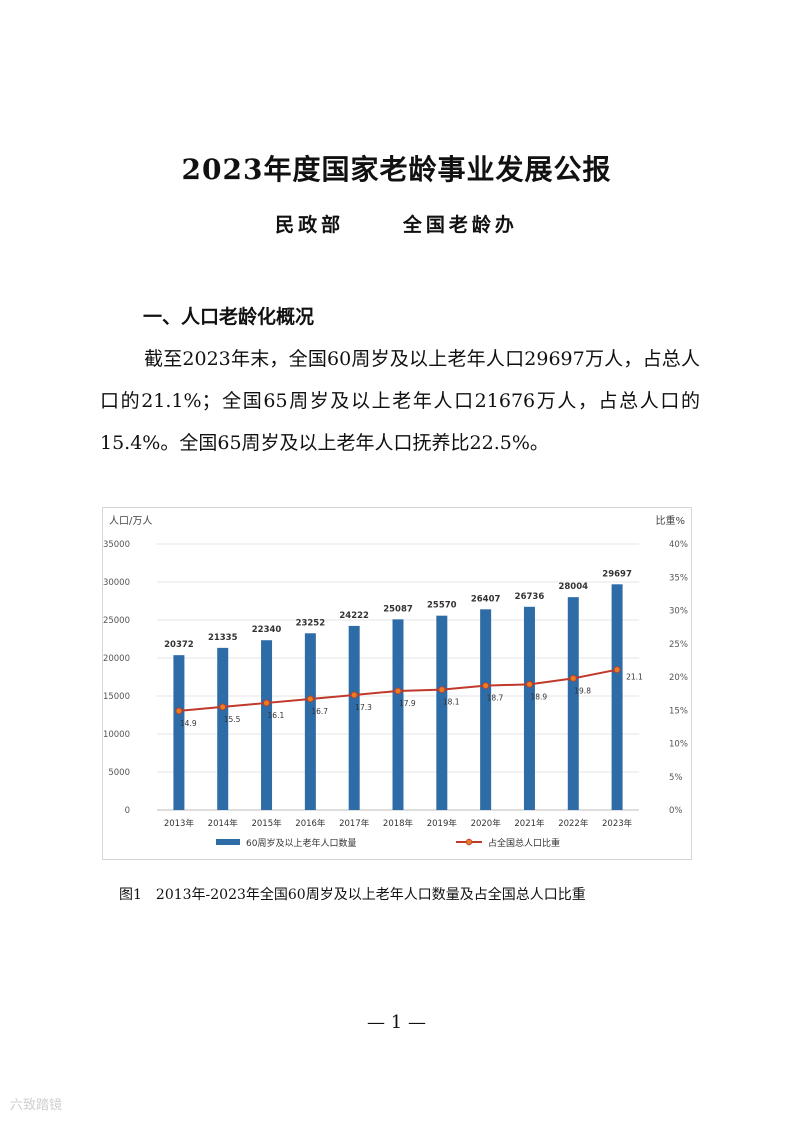 The height and width of the screenshot is (1122, 793). What do you see at coordinates (116, 583) in the screenshot?
I see `y-tick-label: 30000` at bounding box center [116, 583].